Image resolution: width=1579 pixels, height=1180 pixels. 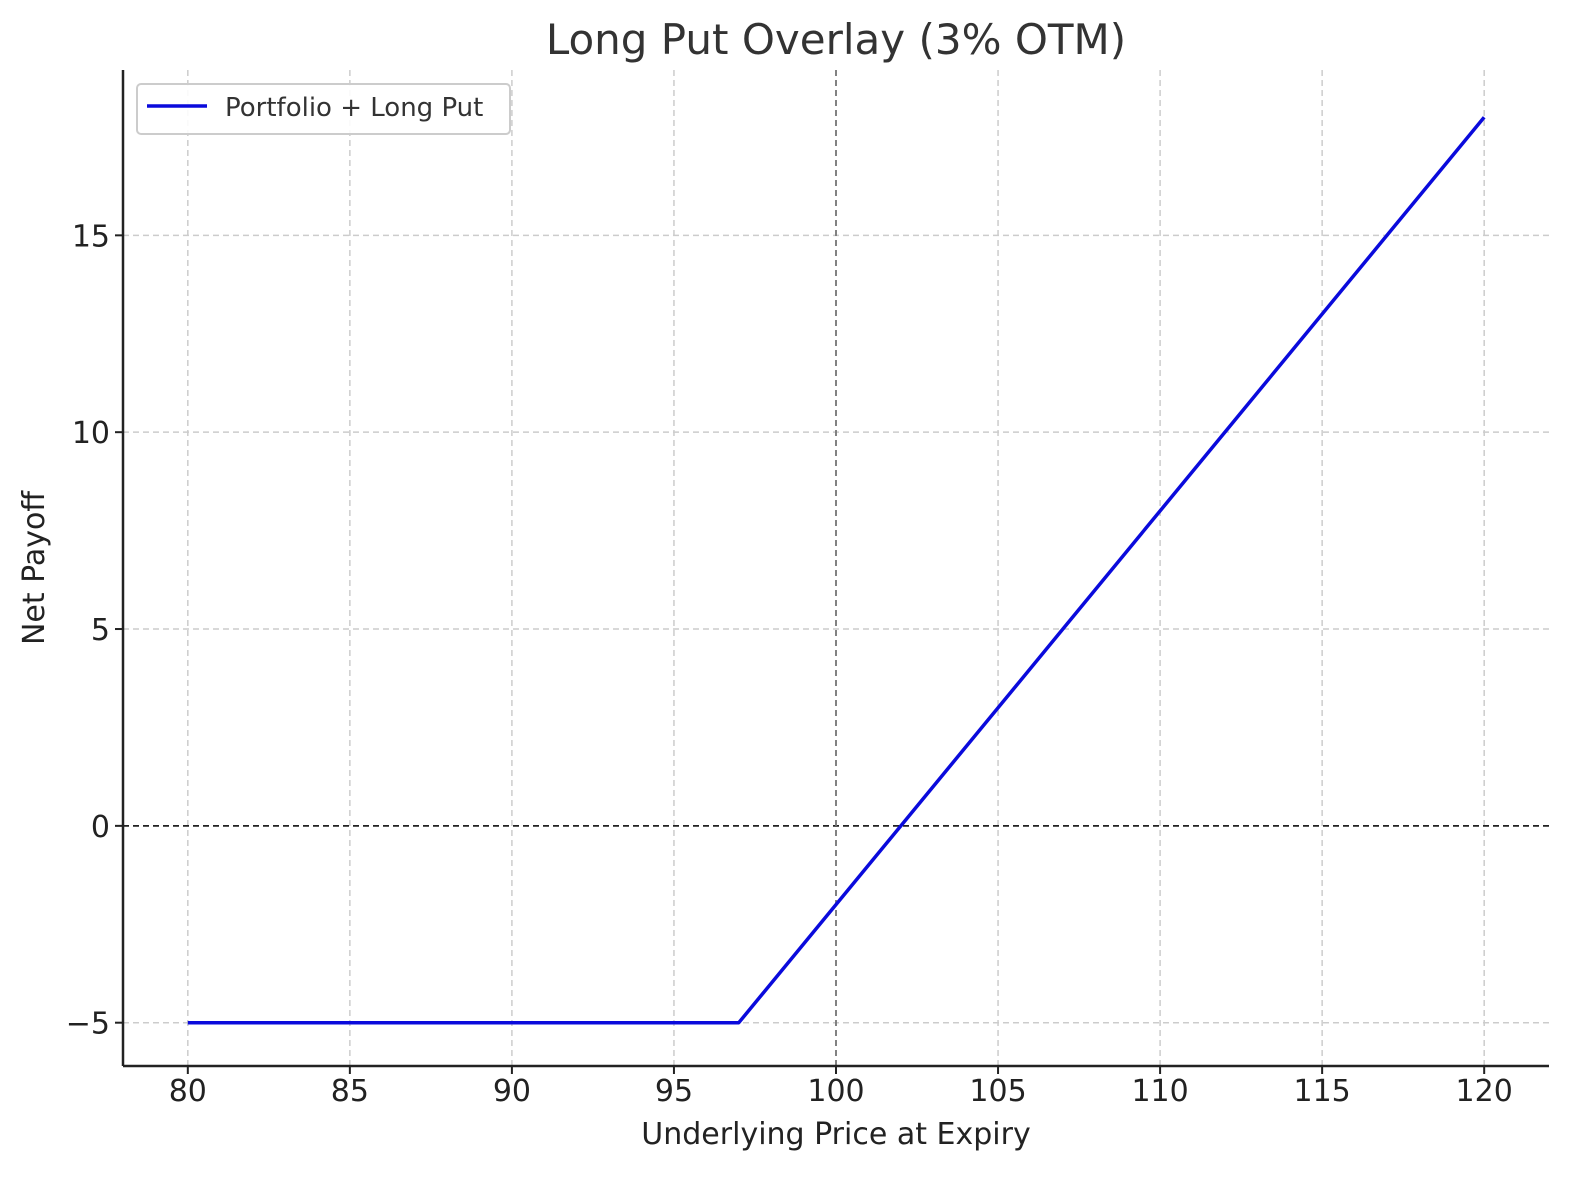 I want to click on x-tick-label: 100, so click(x=835, y=1091).